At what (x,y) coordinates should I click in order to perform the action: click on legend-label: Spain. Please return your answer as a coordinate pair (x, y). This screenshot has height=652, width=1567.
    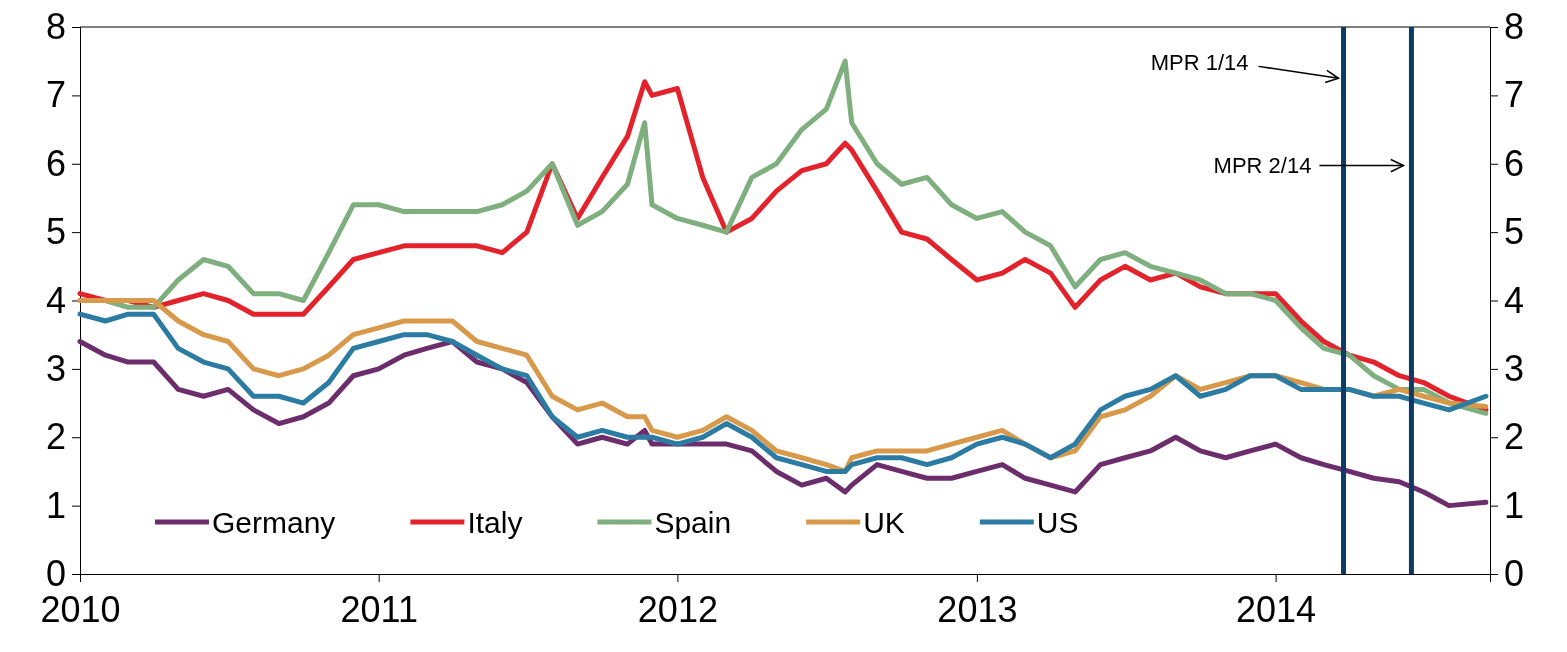
    Looking at the image, I should click on (693, 522).